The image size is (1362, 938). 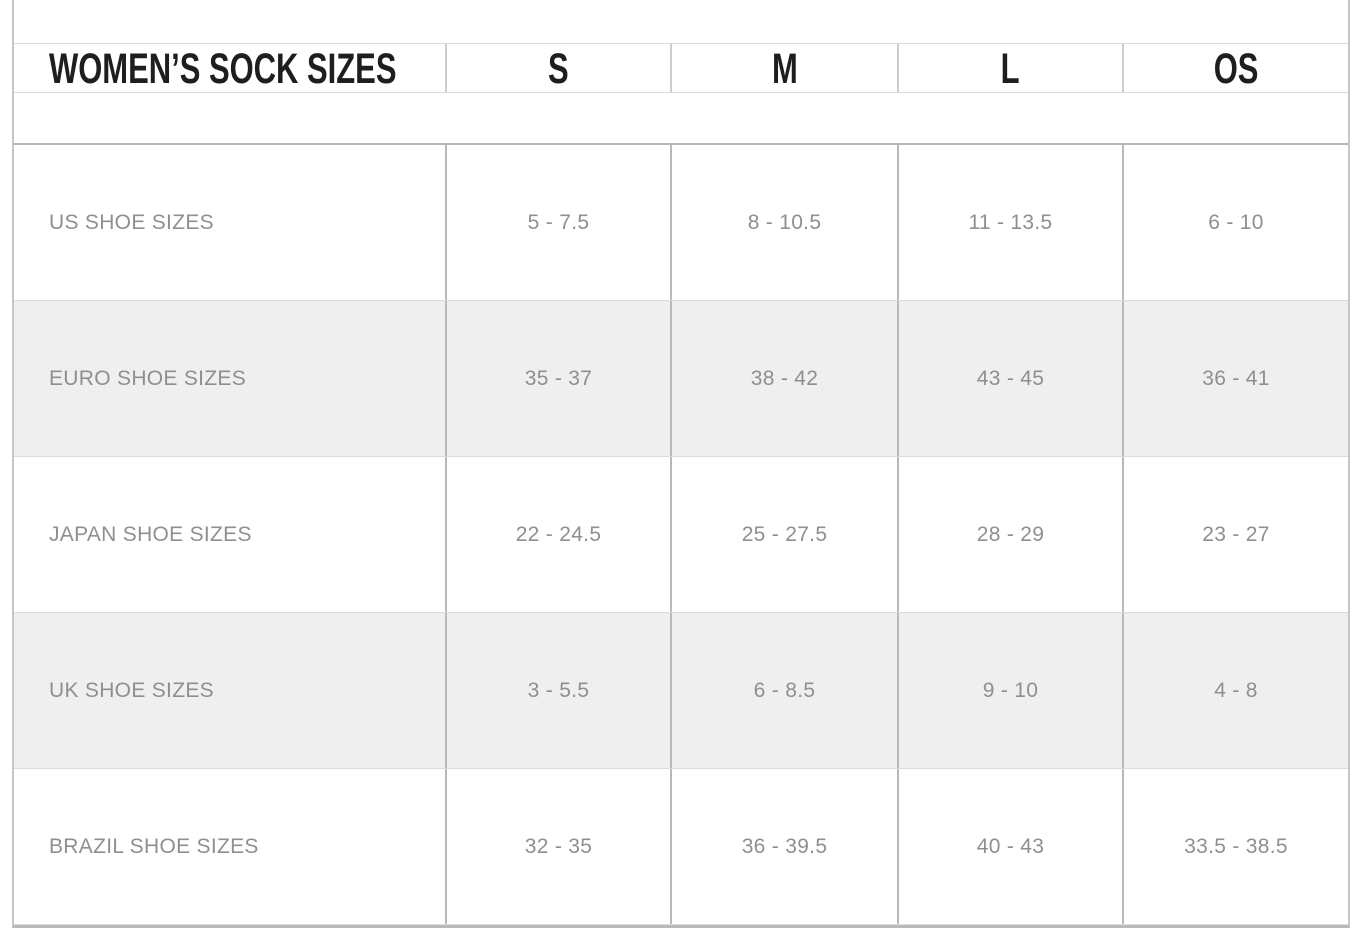 I want to click on size-value-s: 22 - 24.5, so click(x=557, y=534).